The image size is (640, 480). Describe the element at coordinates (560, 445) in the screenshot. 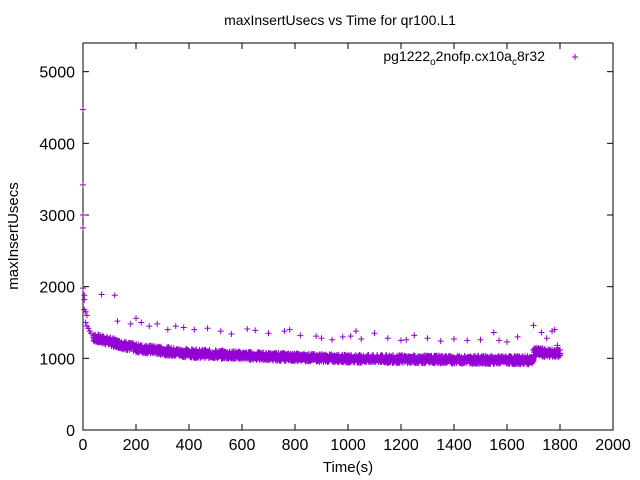

I see `x-tick-label: 1800` at that location.